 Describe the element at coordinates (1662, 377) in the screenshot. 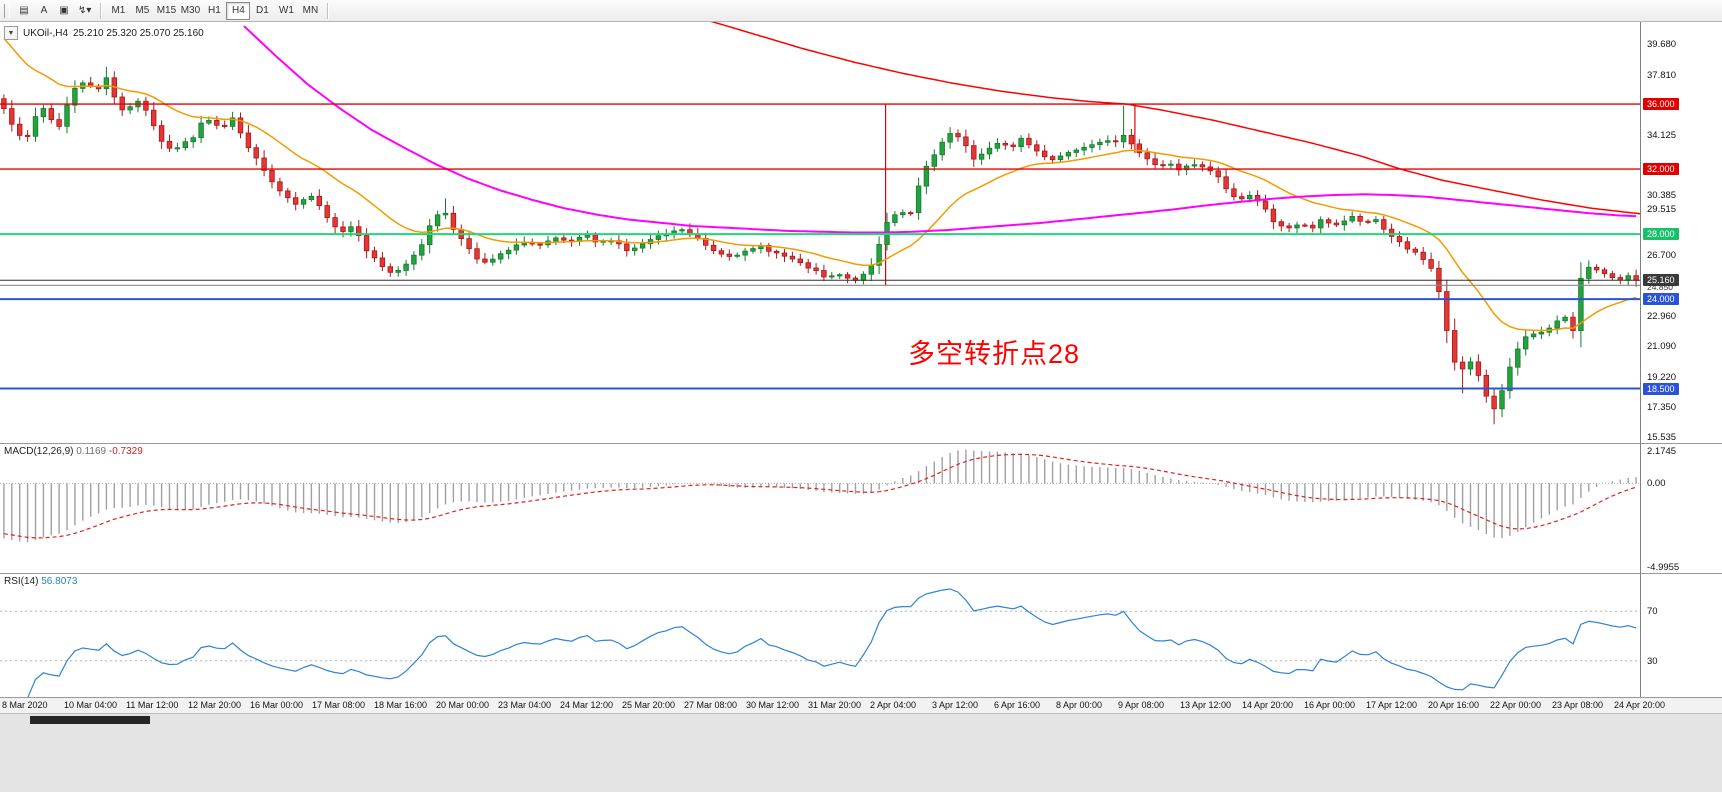

I see `price-axis-label: 19.220` at that location.